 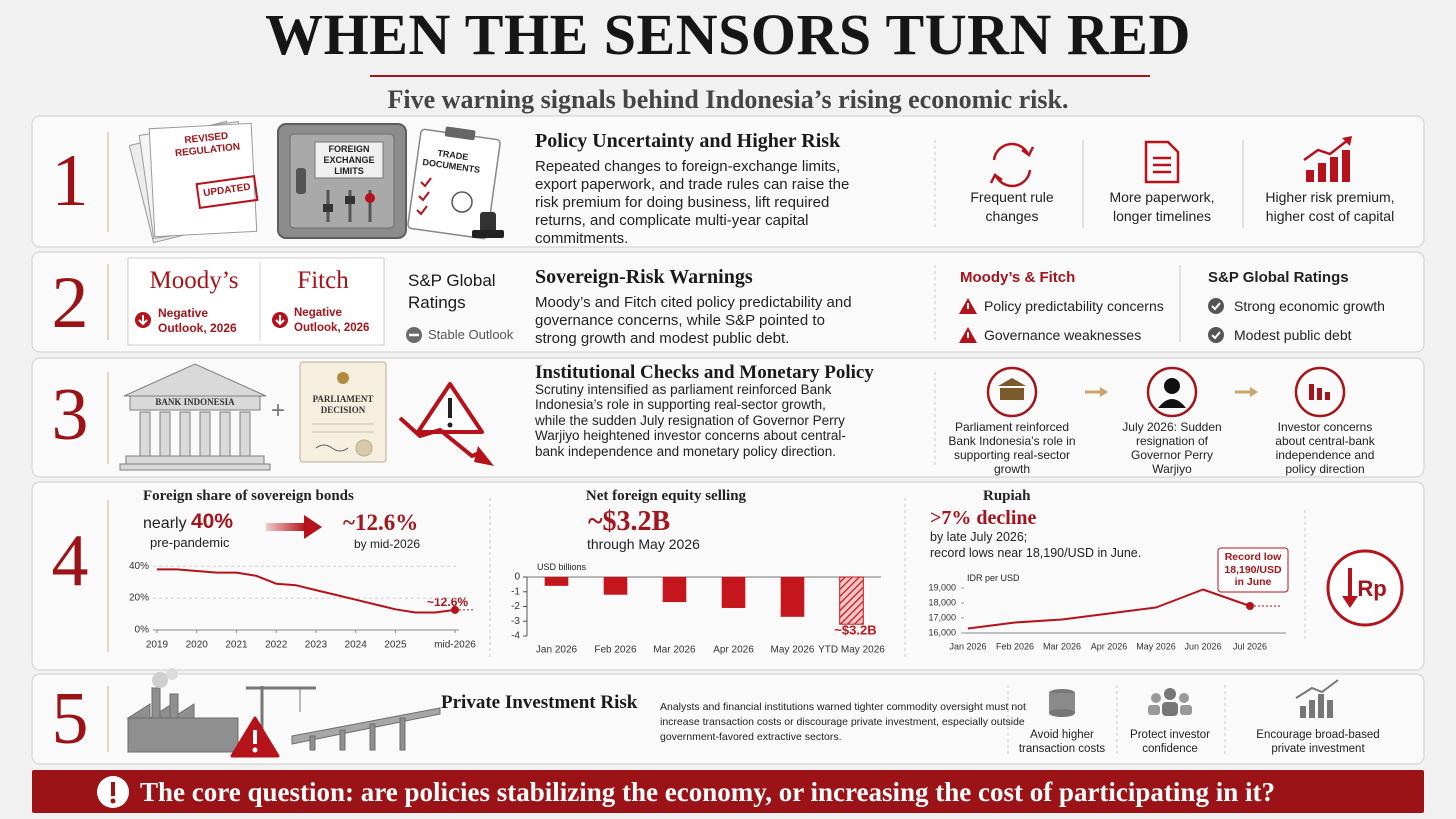 I want to click on illustration-label: FOREIGN EXCHANGE LIMITS, so click(x=349, y=160).